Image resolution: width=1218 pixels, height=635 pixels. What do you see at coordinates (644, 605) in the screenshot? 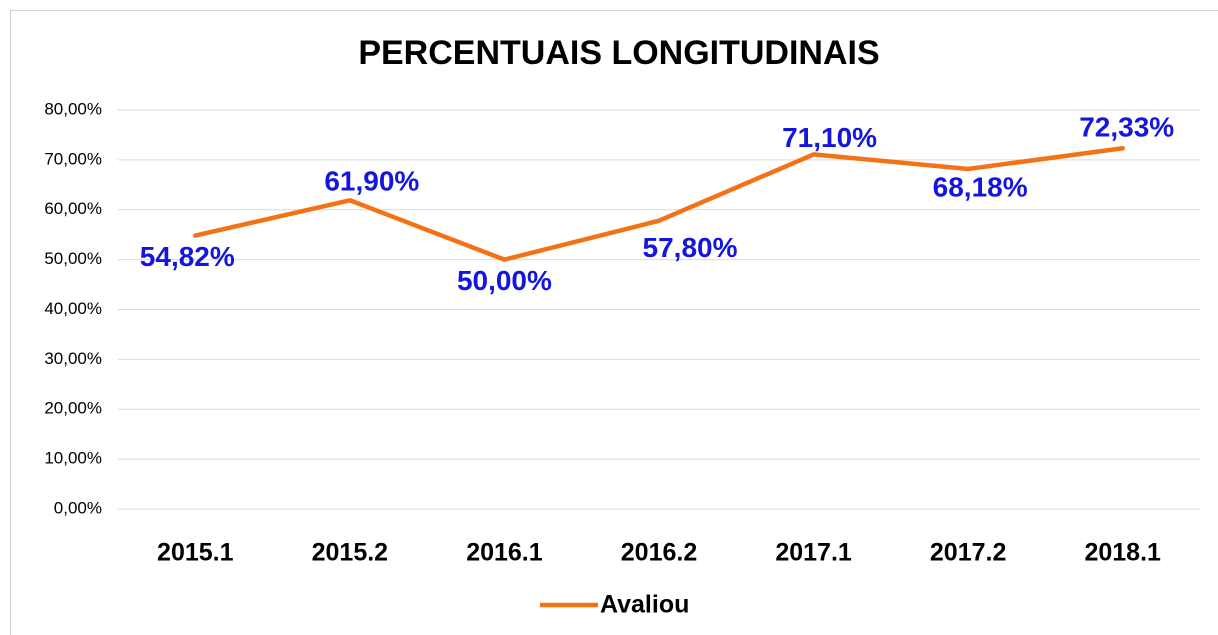
I see `legend-label: Avaliou` at bounding box center [644, 605].